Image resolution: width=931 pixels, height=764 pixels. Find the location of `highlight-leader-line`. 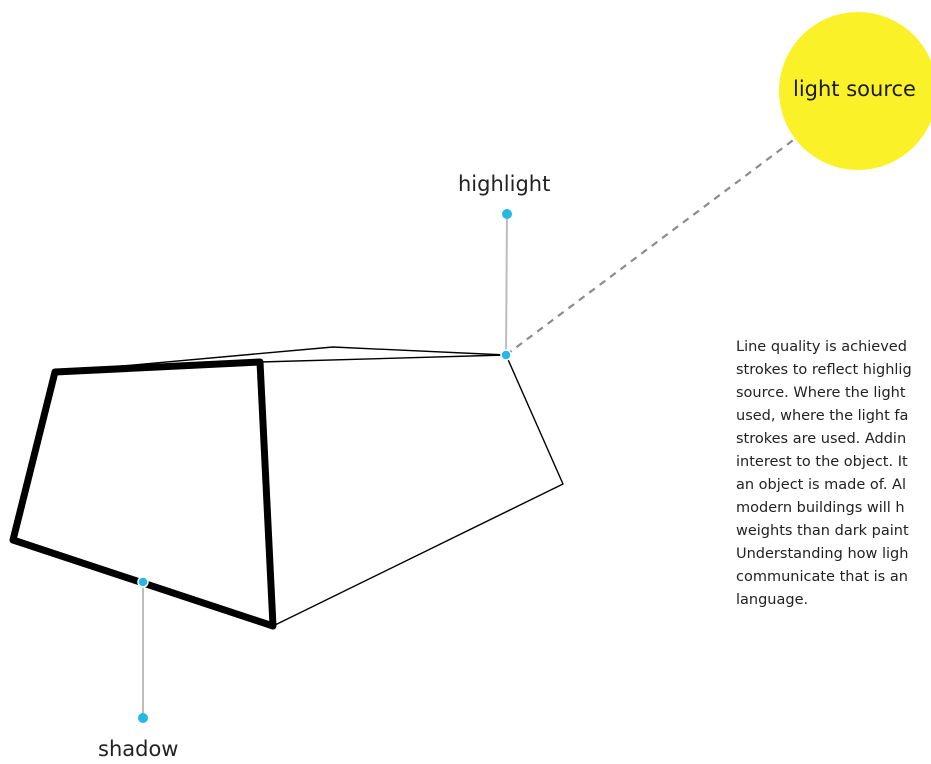

highlight-leader-line is located at coordinates (506, 284).